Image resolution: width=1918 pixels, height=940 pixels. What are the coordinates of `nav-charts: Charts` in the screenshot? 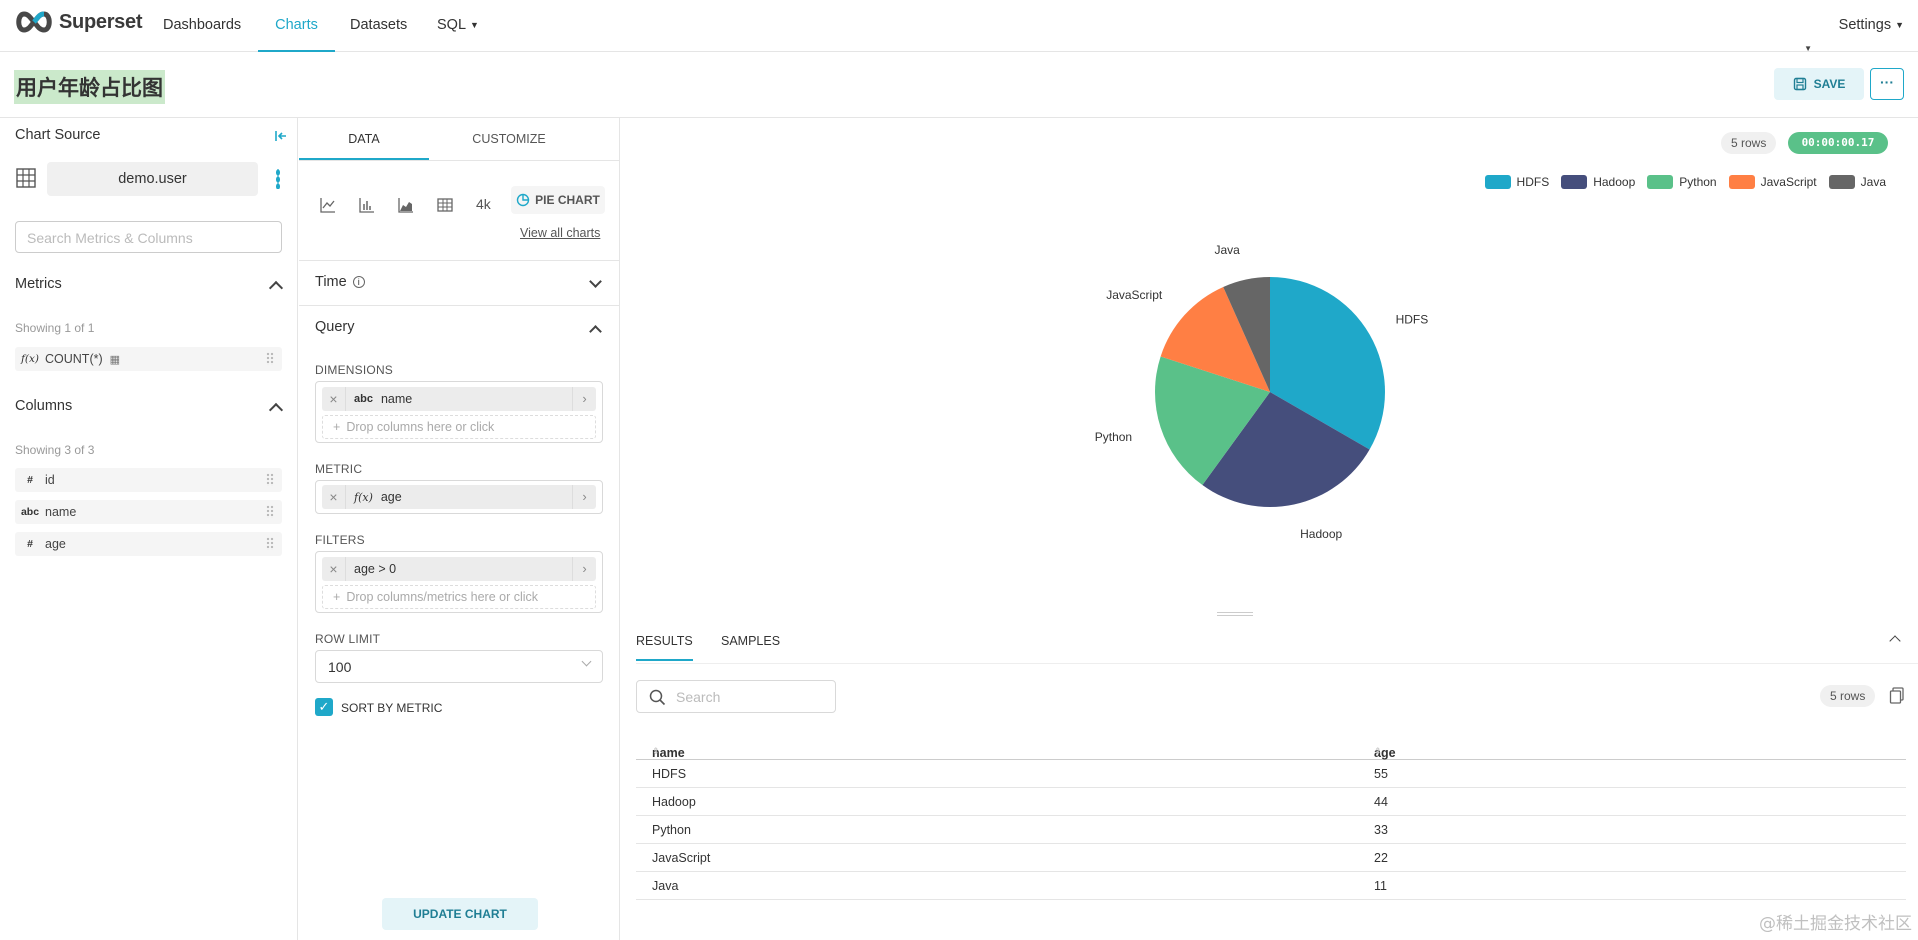 It's located at (296, 26).